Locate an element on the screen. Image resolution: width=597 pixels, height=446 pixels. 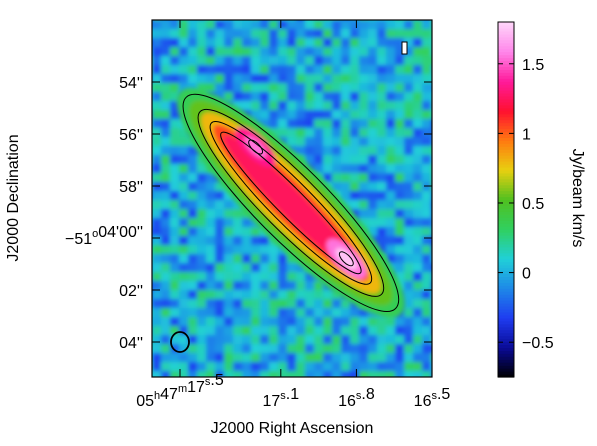
y-tick-label: 58'' is located at coordinates (131, 187).